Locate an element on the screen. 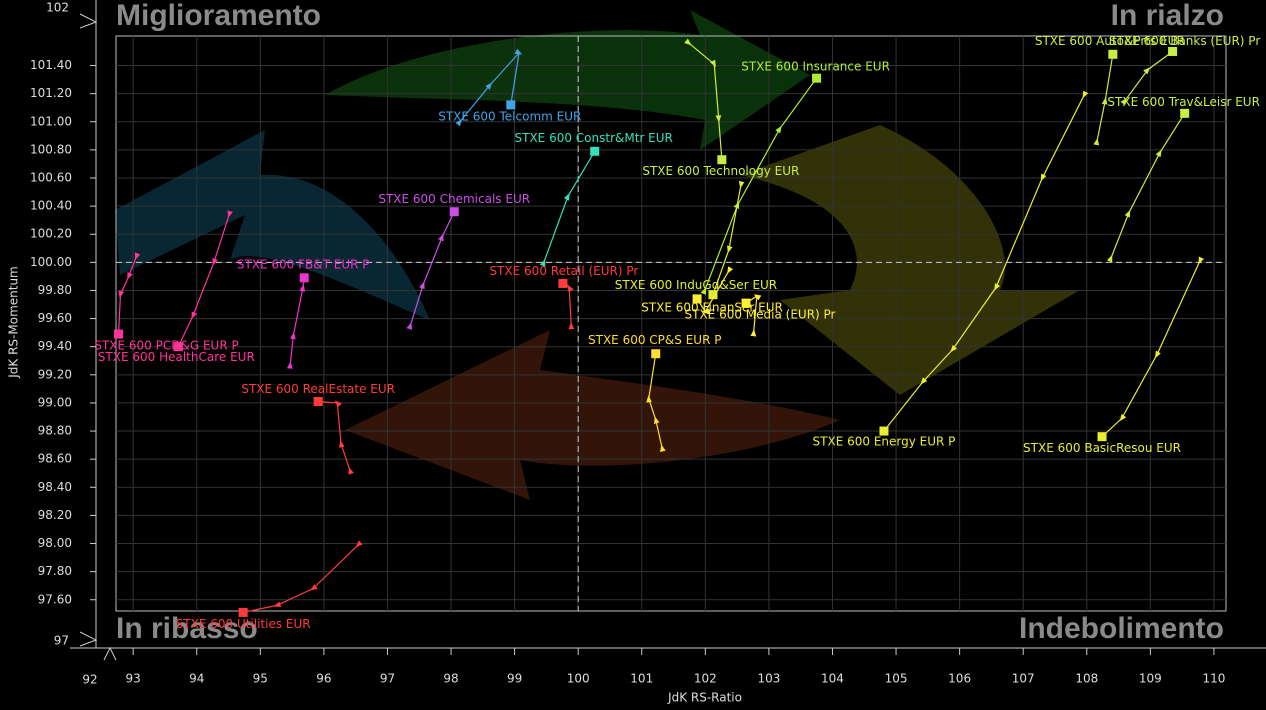 The width and height of the screenshot is (1266, 710). x-tick-label: 97 is located at coordinates (387, 679).